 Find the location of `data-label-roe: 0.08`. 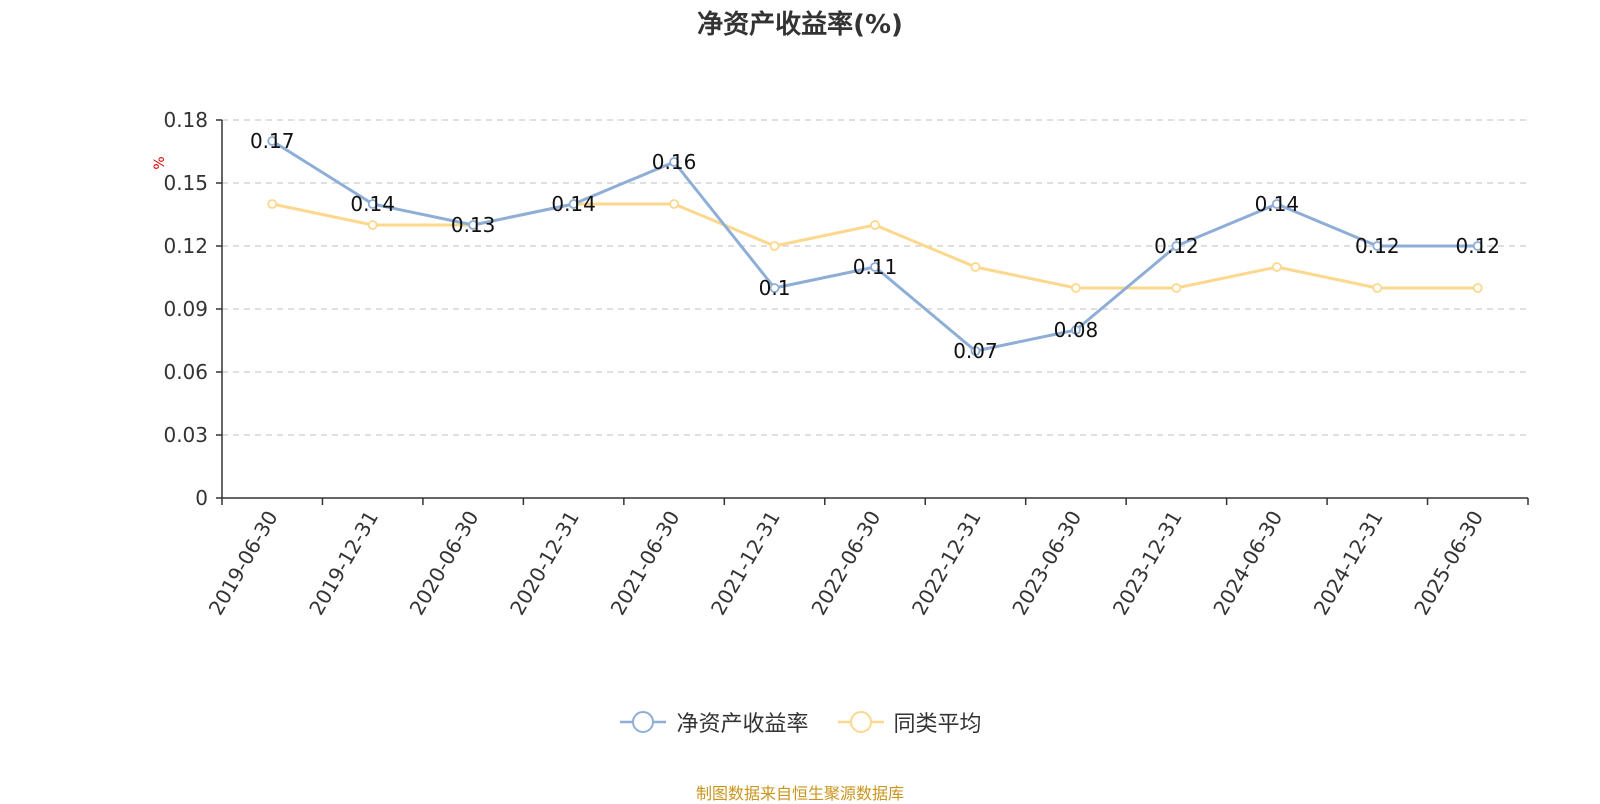

data-label-roe: 0.08 is located at coordinates (1076, 330).